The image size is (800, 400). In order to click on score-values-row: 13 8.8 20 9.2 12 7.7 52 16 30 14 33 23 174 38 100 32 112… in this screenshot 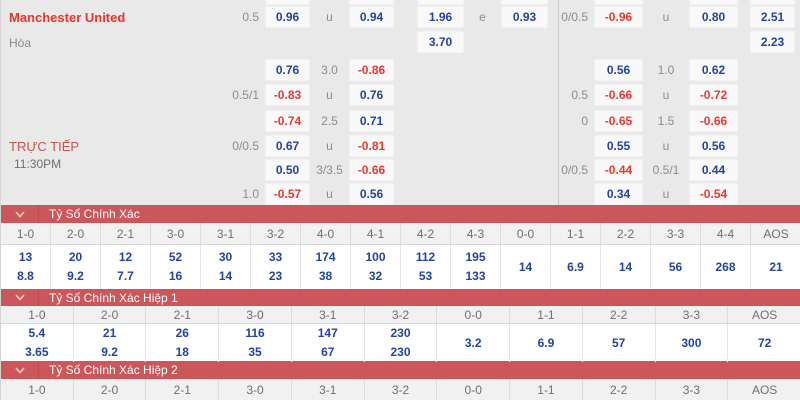, I will do `click(400, 267)`.